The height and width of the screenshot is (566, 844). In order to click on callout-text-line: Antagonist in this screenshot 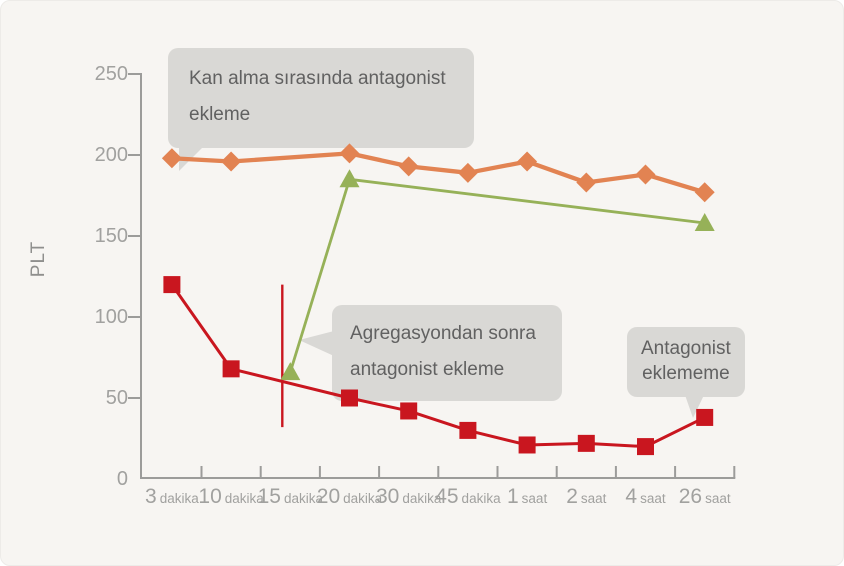, I will do `click(686, 348)`.